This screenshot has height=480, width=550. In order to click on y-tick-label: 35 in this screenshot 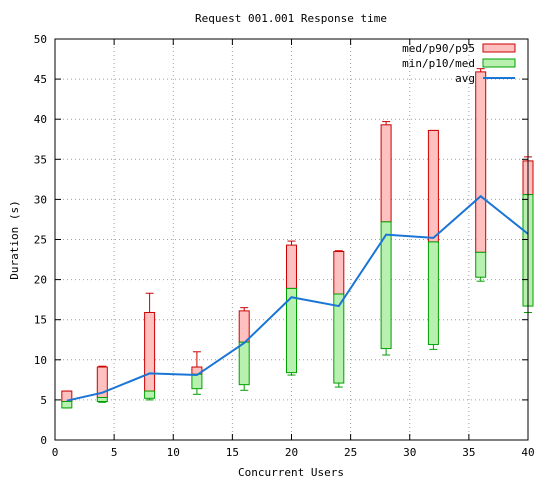, I will do `click(40, 159)`.